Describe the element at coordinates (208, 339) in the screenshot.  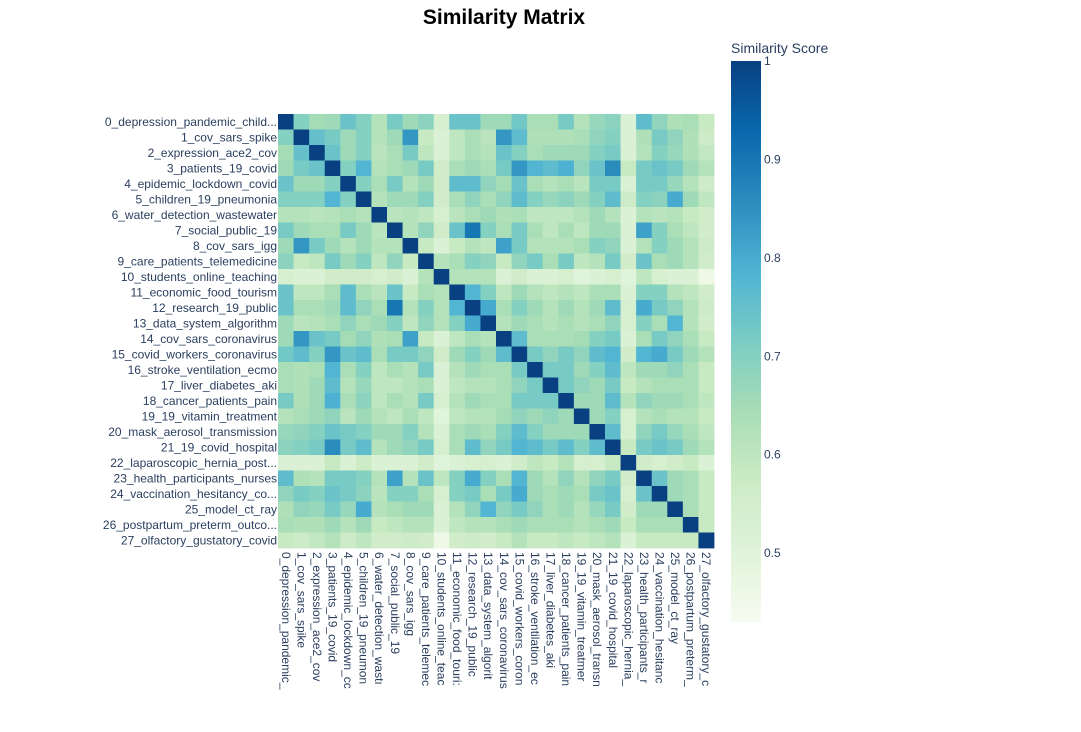
I see `y-tick-label: 14_cov_sars_coronavirus` at that location.